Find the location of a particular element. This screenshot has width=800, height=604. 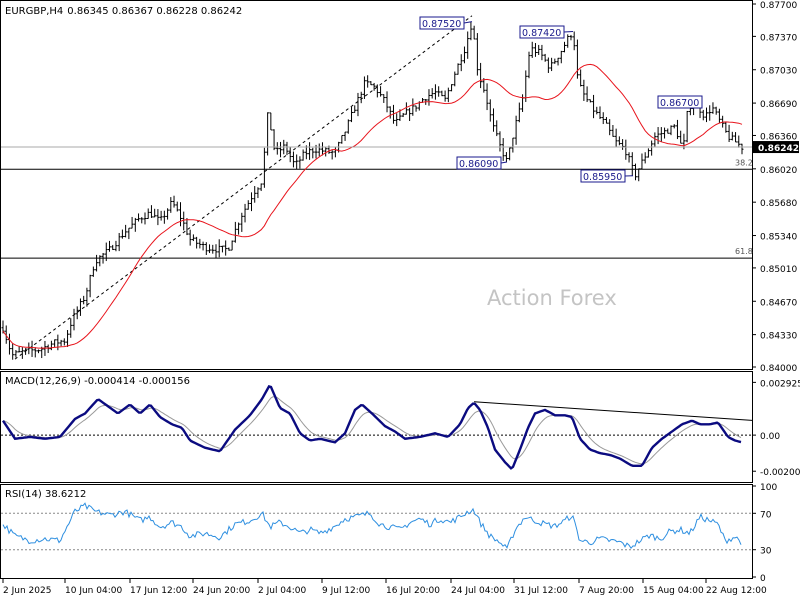

rsi-axis: 100 70 30 0 is located at coordinates (764, 533).